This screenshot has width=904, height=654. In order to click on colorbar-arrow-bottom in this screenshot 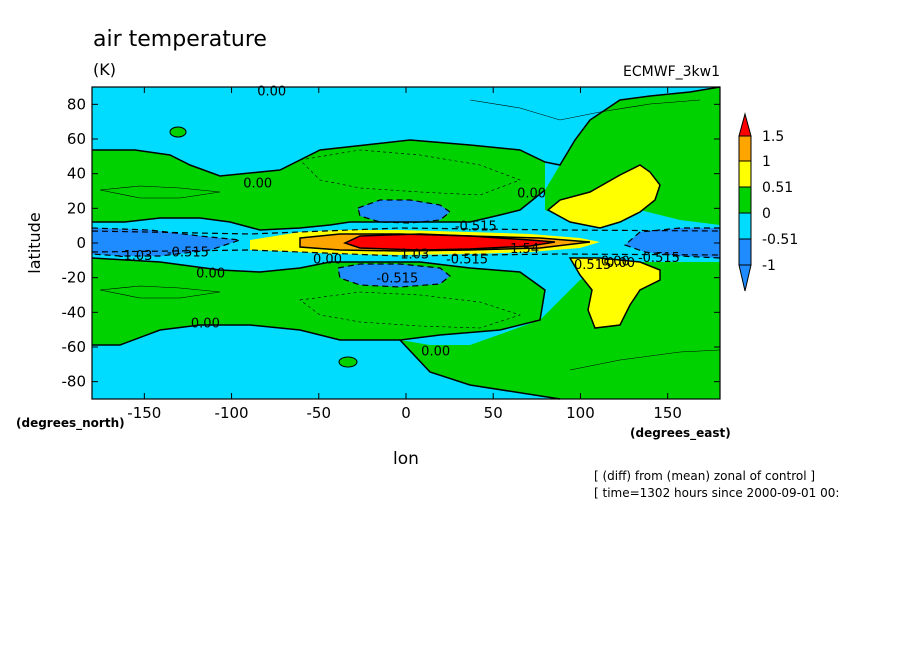, I will do `click(745, 278)`.